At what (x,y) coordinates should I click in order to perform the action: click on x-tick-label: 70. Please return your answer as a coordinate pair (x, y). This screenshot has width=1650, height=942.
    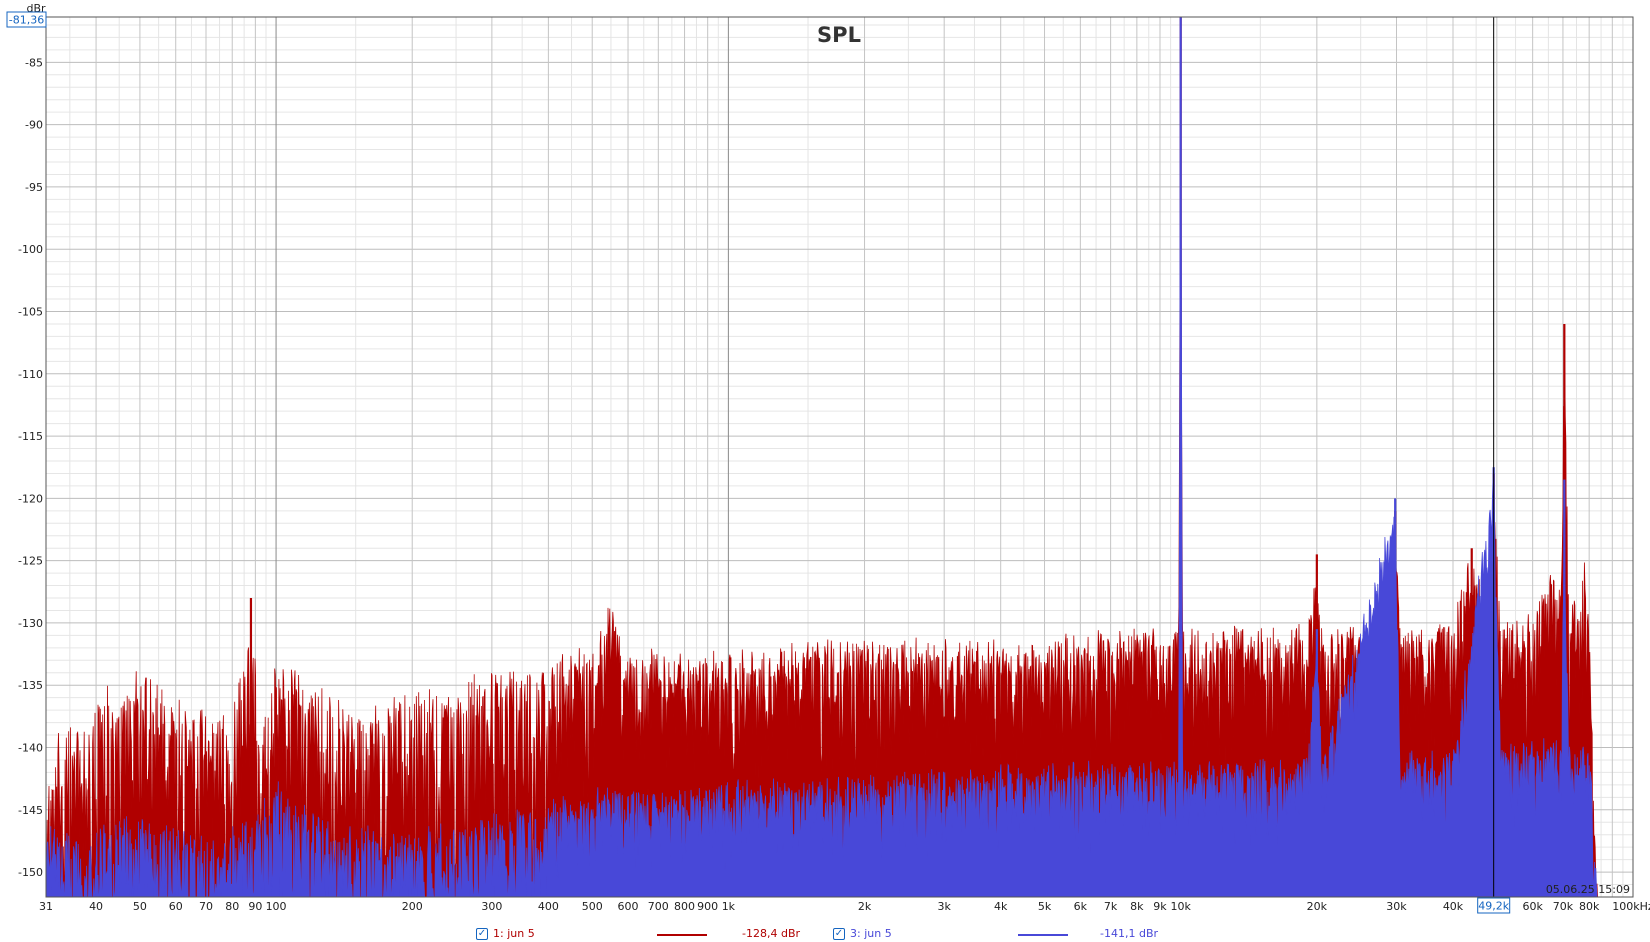
    Looking at the image, I should click on (206, 906).